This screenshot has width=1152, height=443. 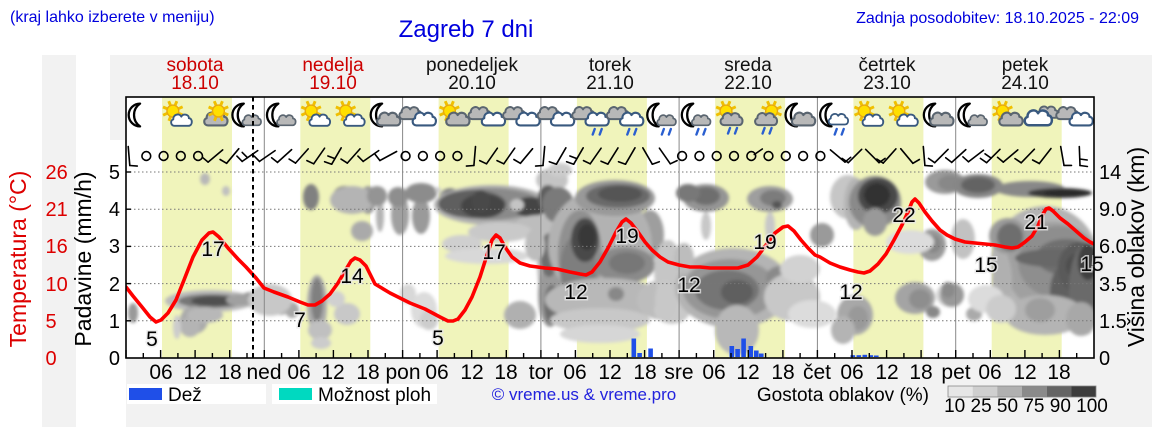 I want to click on svg-text: sre, so click(x=678, y=372).